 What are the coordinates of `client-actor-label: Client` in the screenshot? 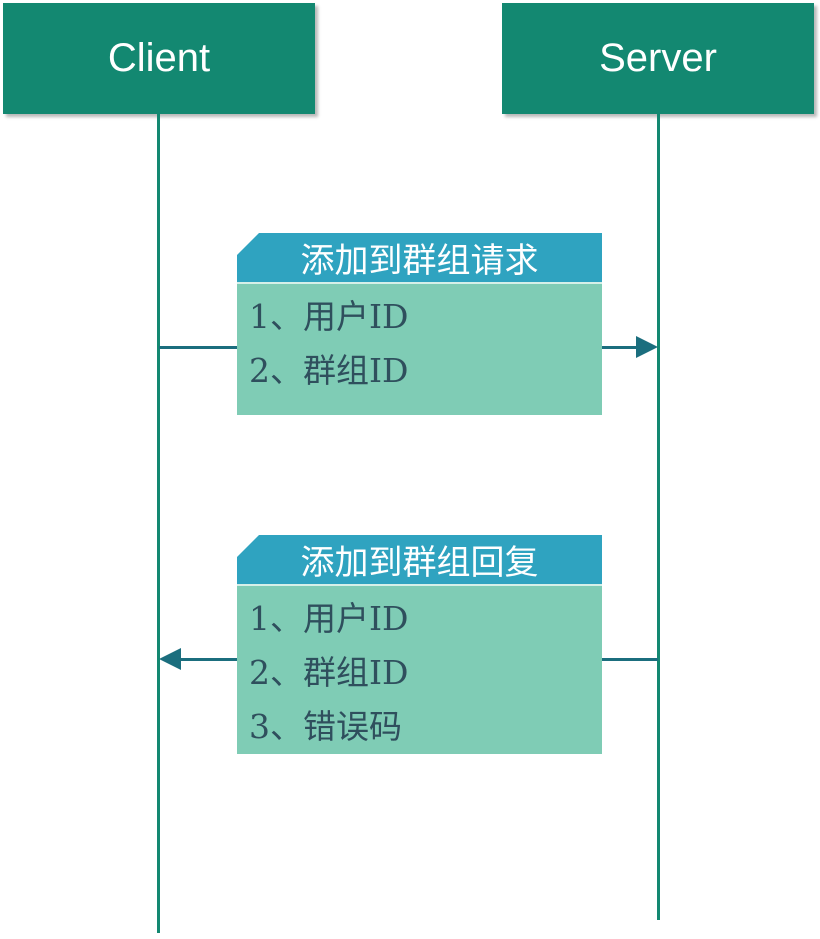 It's located at (159, 58).